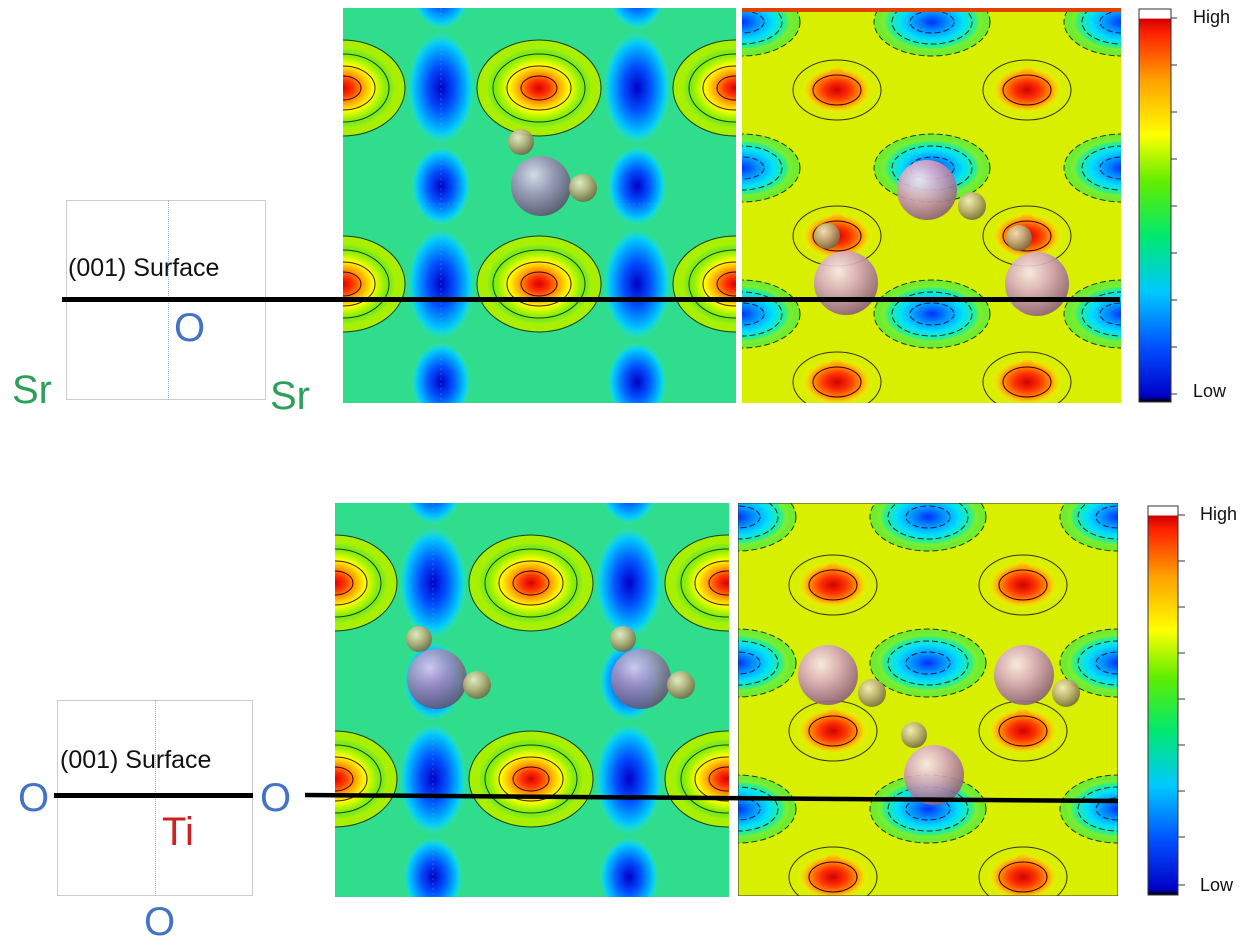 The image size is (1250, 944). I want to click on top-colorbar-high-label: High, so click(1212, 17).